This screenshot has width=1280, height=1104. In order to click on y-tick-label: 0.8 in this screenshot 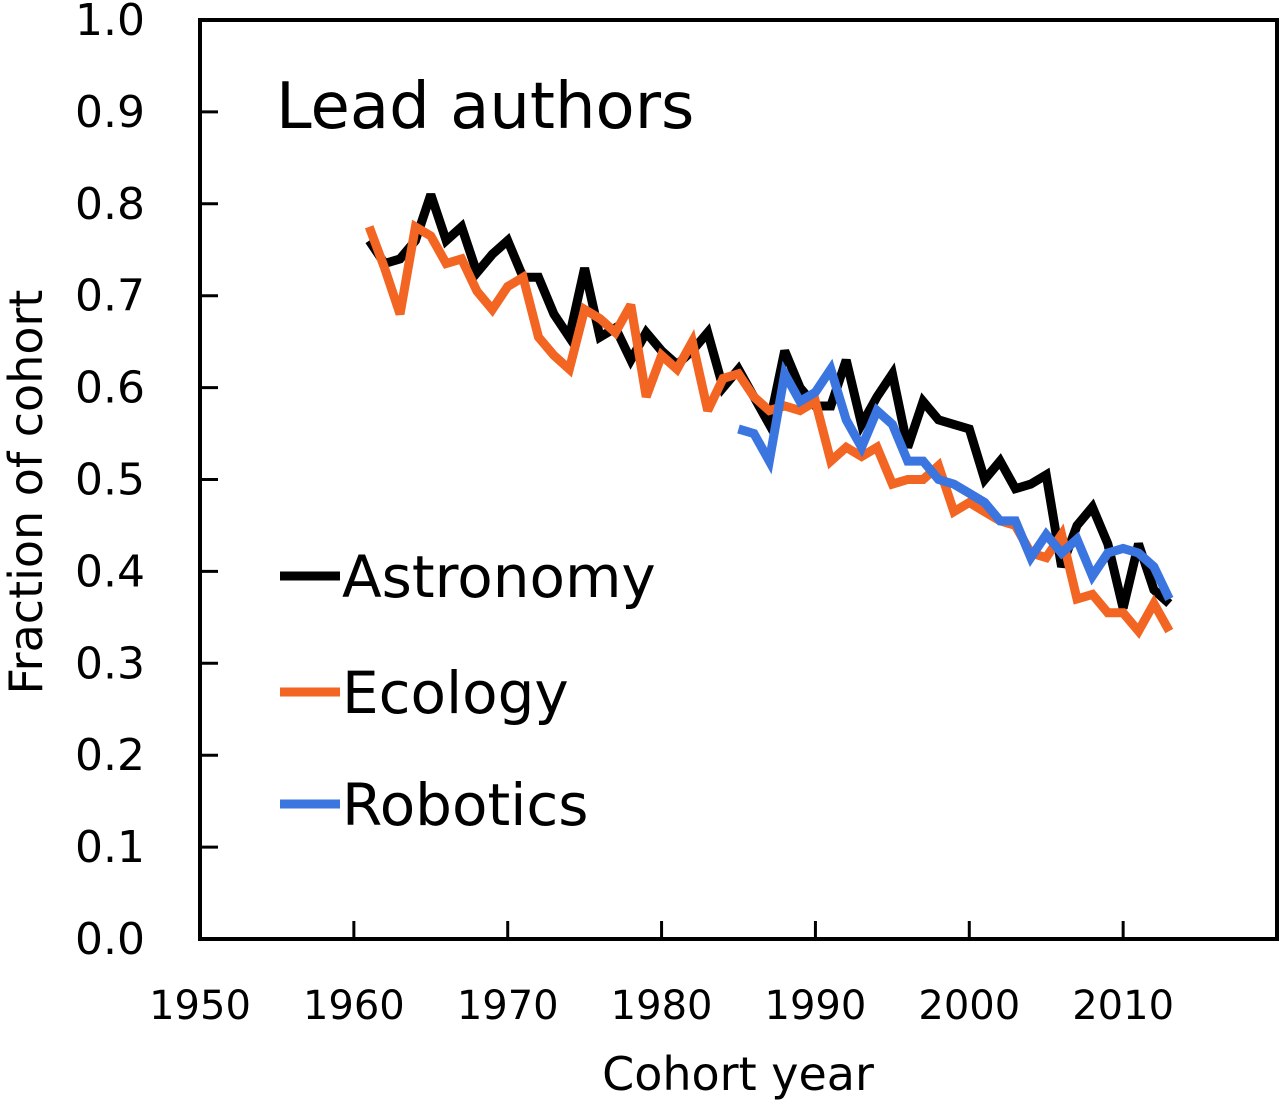, I will do `click(110, 204)`.